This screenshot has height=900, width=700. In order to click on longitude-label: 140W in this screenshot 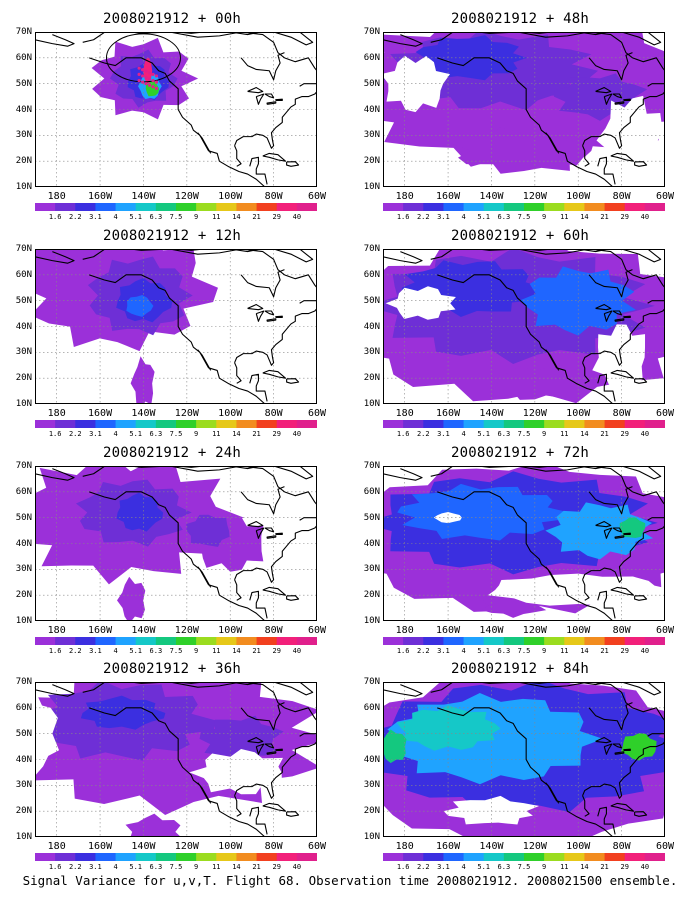, I will do `click(491, 196)`.